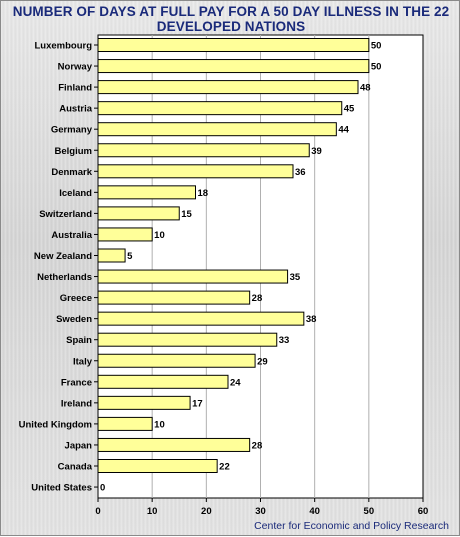  I want to click on value-label-spain: 33, so click(284, 340).